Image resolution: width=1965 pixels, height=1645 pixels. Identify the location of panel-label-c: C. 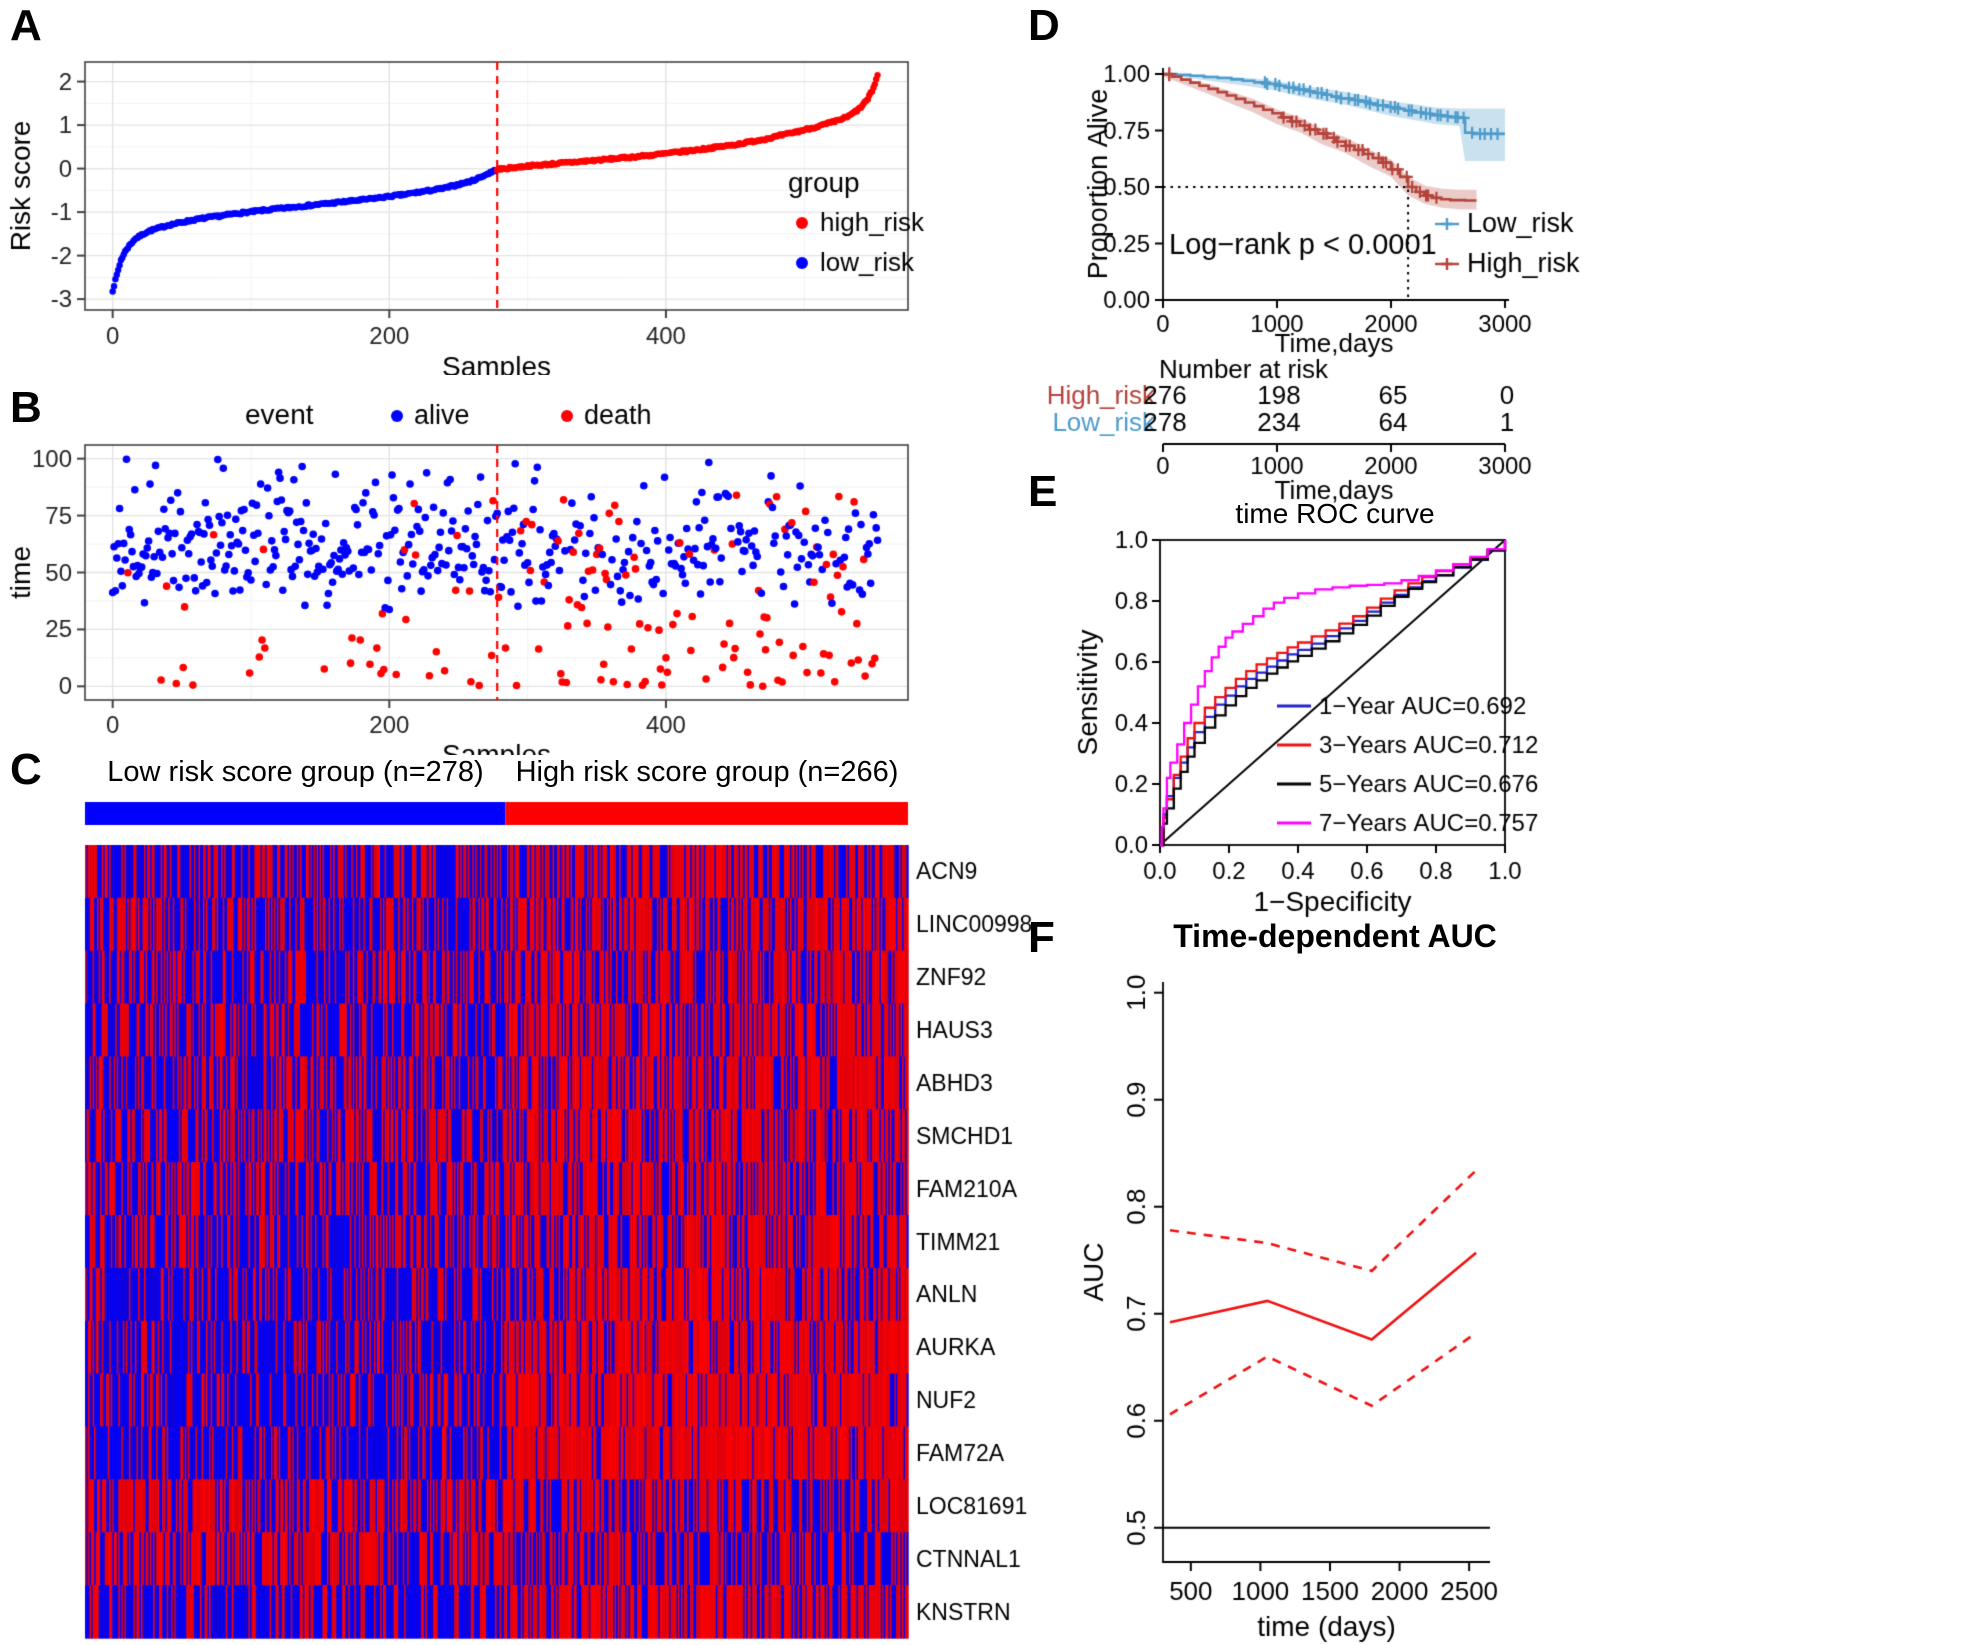
(26, 769).